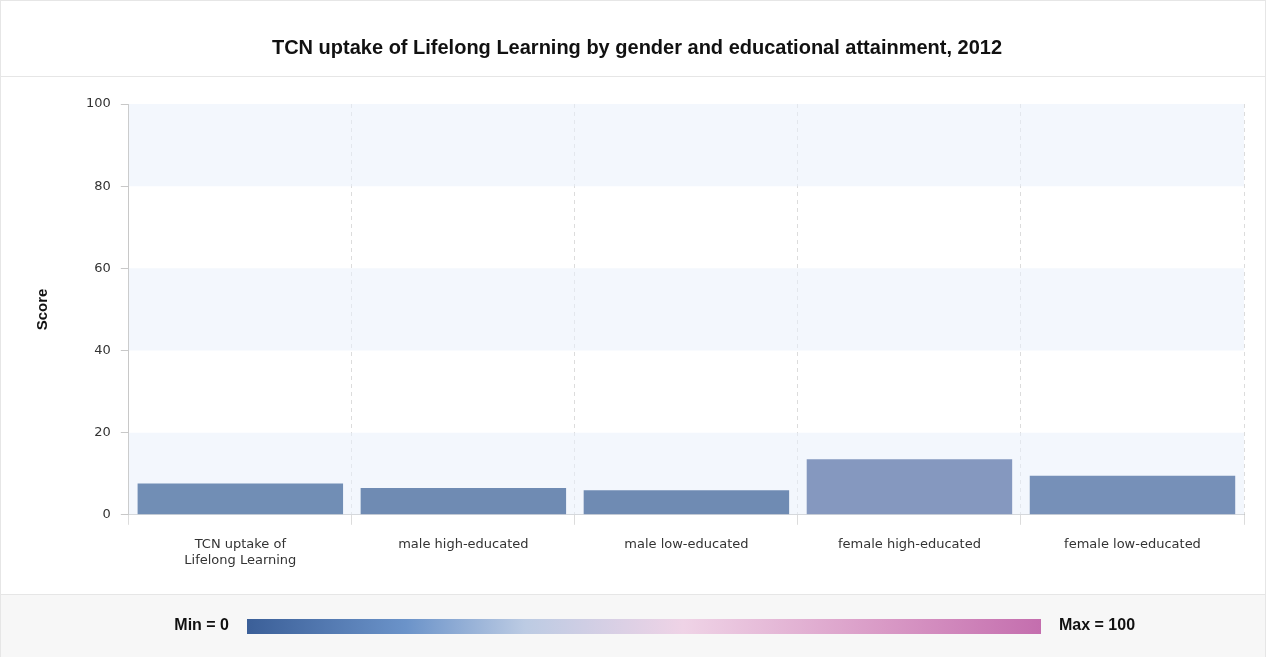 This screenshot has height=657, width=1266. Describe the element at coordinates (102, 185) in the screenshot. I see `y-tick-label: 80` at that location.